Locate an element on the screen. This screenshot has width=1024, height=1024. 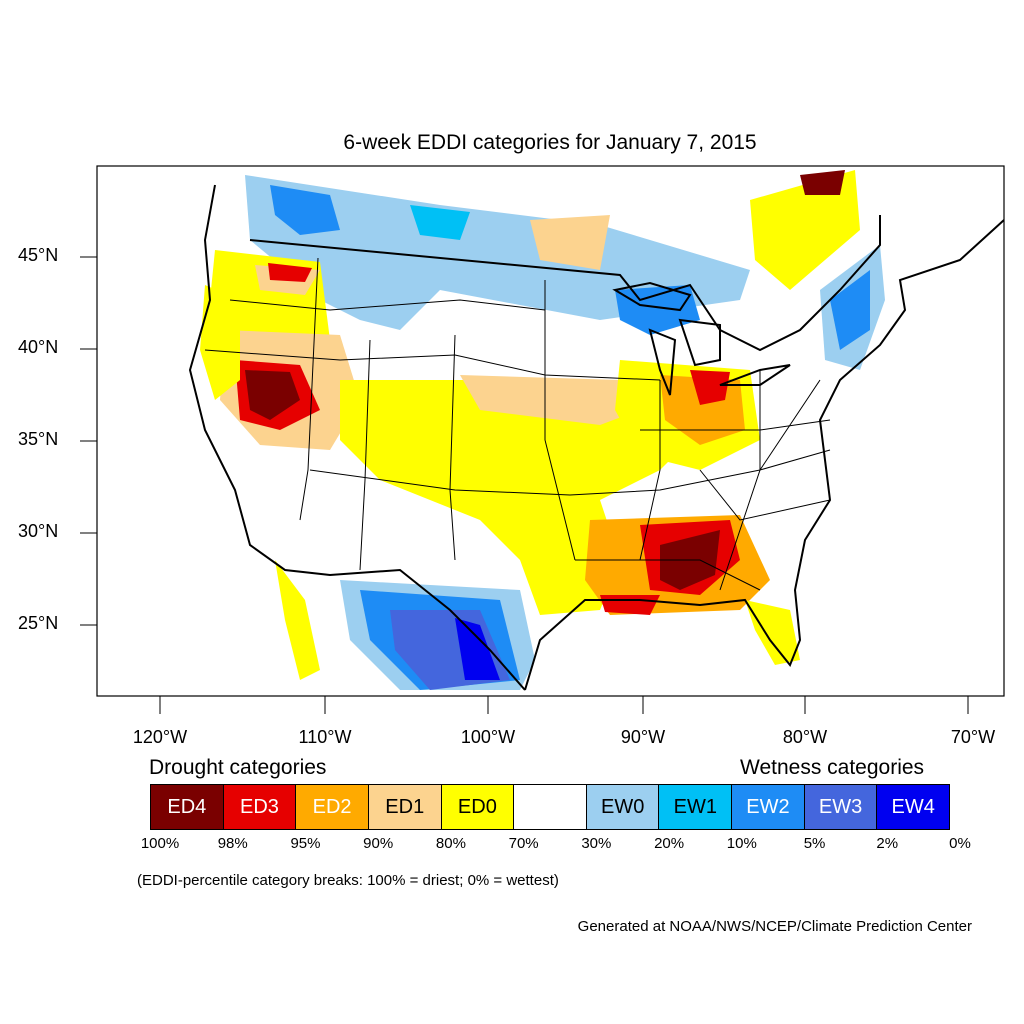
legend-box-ed4: ED4 is located at coordinates (187, 807).